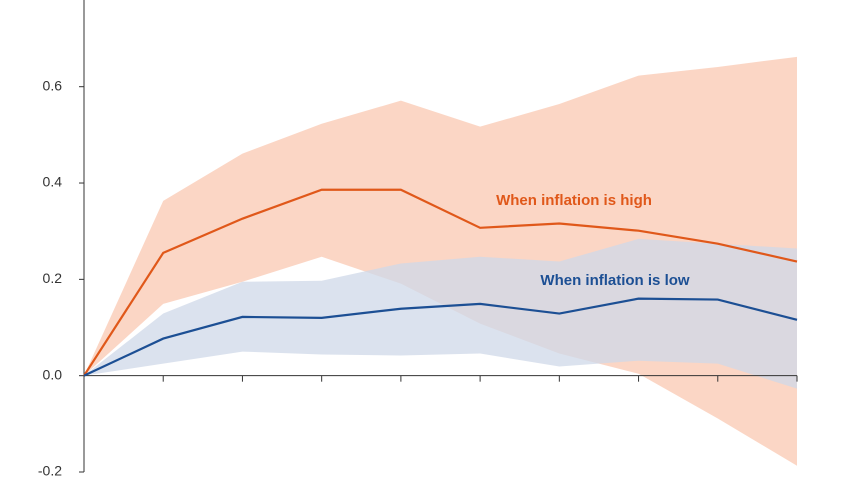 This screenshot has height=482, width=857. What do you see at coordinates (53, 374) in the screenshot?
I see `y-tick-label: 0.0` at bounding box center [53, 374].